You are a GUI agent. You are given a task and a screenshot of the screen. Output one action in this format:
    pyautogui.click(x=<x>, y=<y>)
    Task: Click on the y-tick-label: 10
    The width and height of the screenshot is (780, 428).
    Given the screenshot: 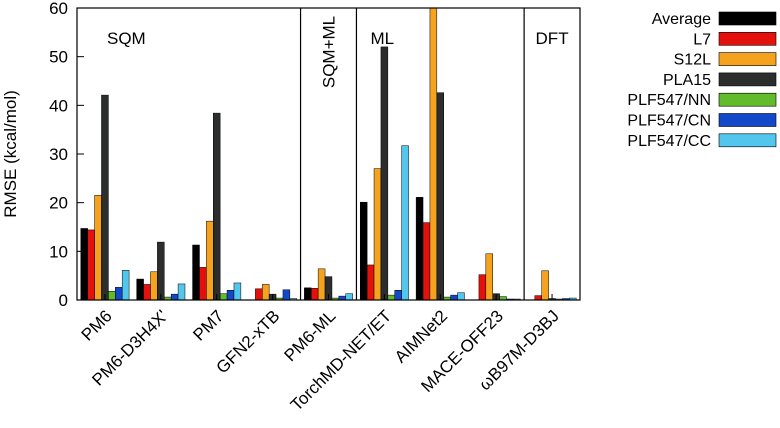 What is the action you would take?
    pyautogui.click(x=58, y=251)
    